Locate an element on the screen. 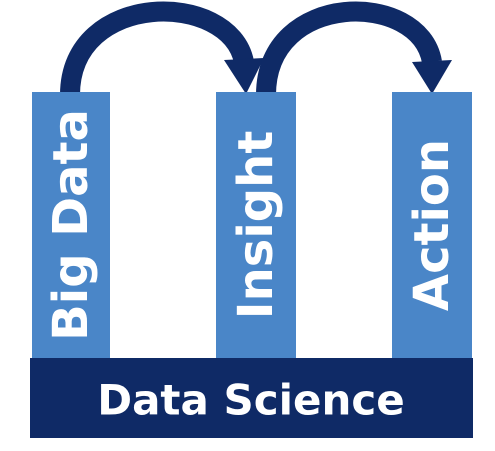 This screenshot has height=451, width=495. pillar-insight: Insight is located at coordinates (256, 225).